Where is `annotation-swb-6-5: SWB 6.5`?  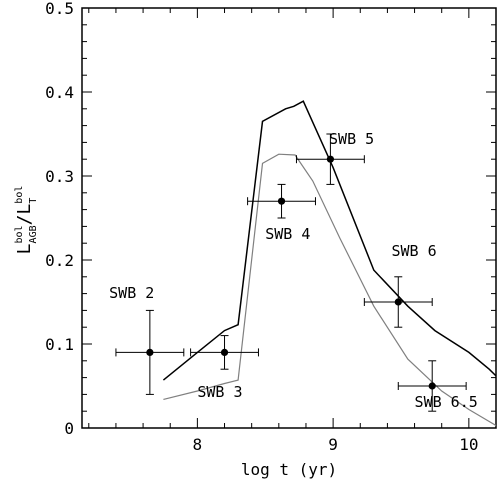
annotation-swb-6-5: SWB 6.5 is located at coordinates (446, 402).